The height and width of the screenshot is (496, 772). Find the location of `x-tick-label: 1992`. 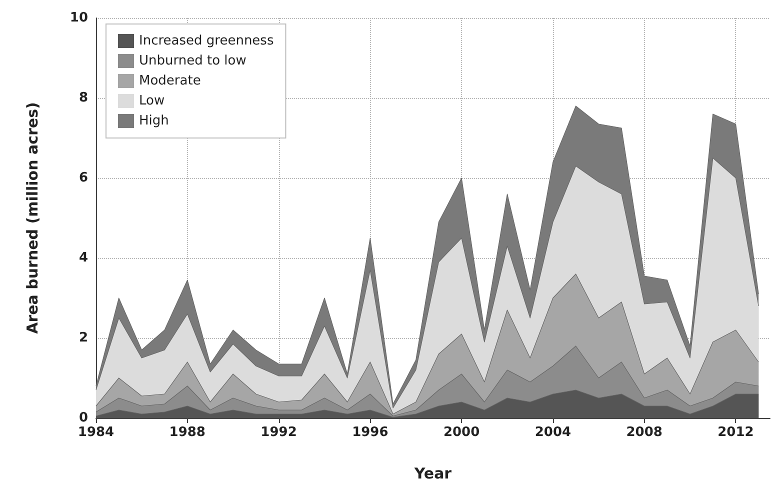

x-tick-label: 1992 is located at coordinates (278, 432).